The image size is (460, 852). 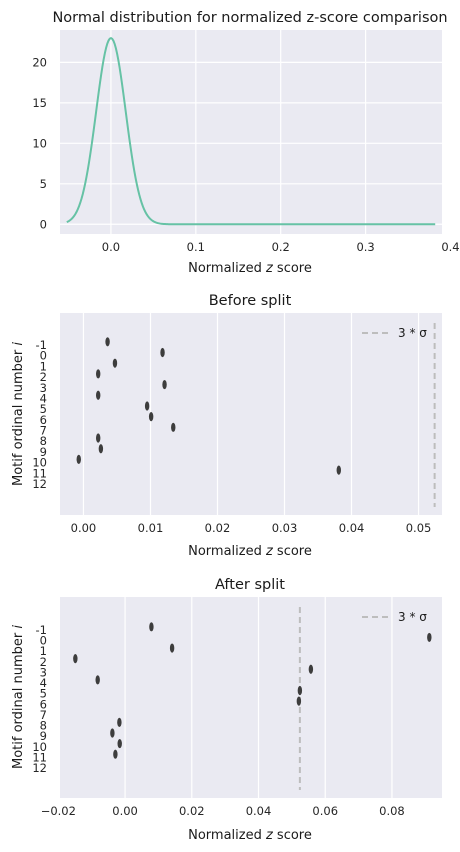 What do you see at coordinates (412, 333) in the screenshot?
I see `legend-label: 3 * σ` at bounding box center [412, 333].